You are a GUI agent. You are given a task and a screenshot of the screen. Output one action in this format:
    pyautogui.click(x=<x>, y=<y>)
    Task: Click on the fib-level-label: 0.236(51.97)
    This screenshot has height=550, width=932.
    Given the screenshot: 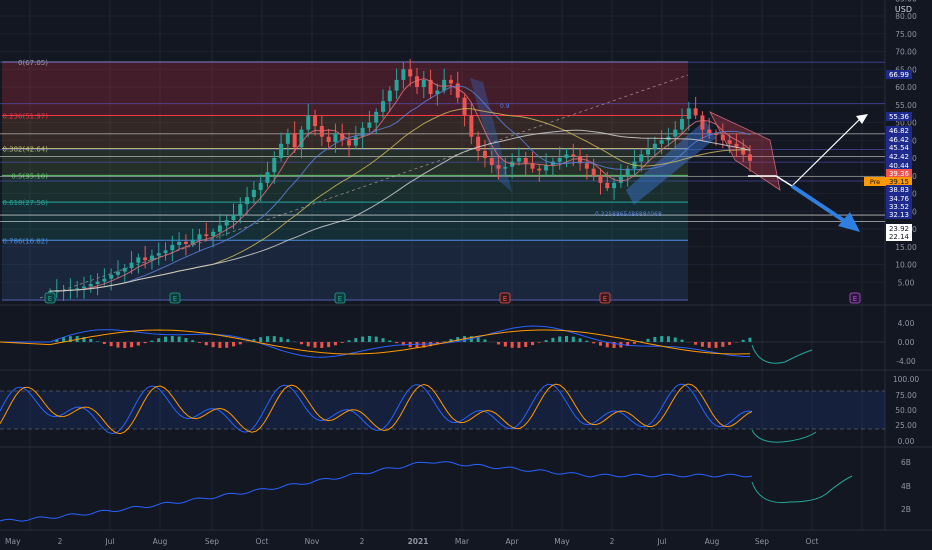 What is the action you would take?
    pyautogui.click(x=25, y=117)
    